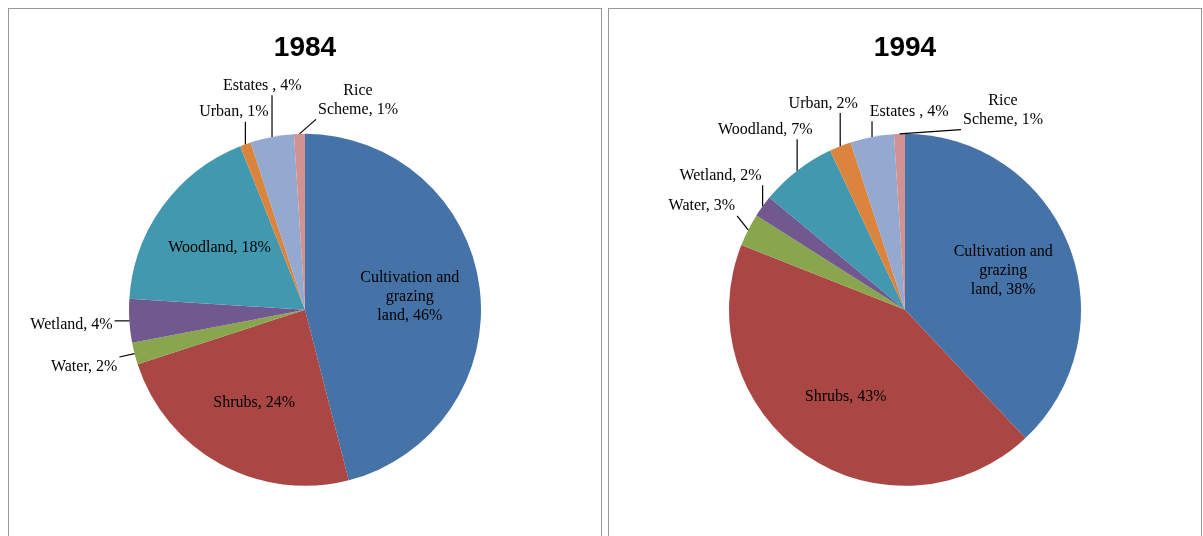 Image resolution: width=1203 pixels, height=536 pixels. I want to click on chart-title: 1994, so click(905, 46).